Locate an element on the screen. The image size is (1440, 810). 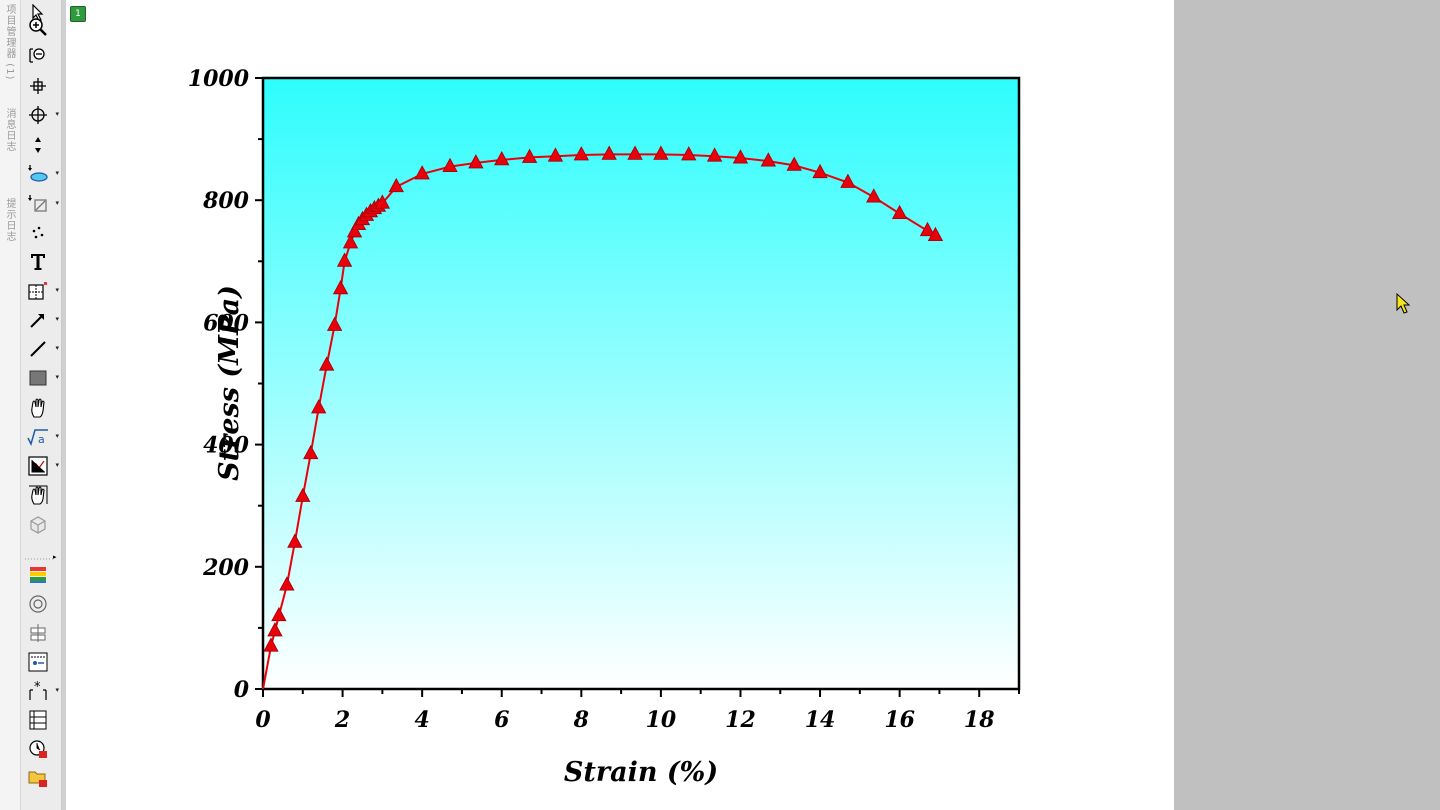
color-scale-icon: ▾ is located at coordinates (41, 291).